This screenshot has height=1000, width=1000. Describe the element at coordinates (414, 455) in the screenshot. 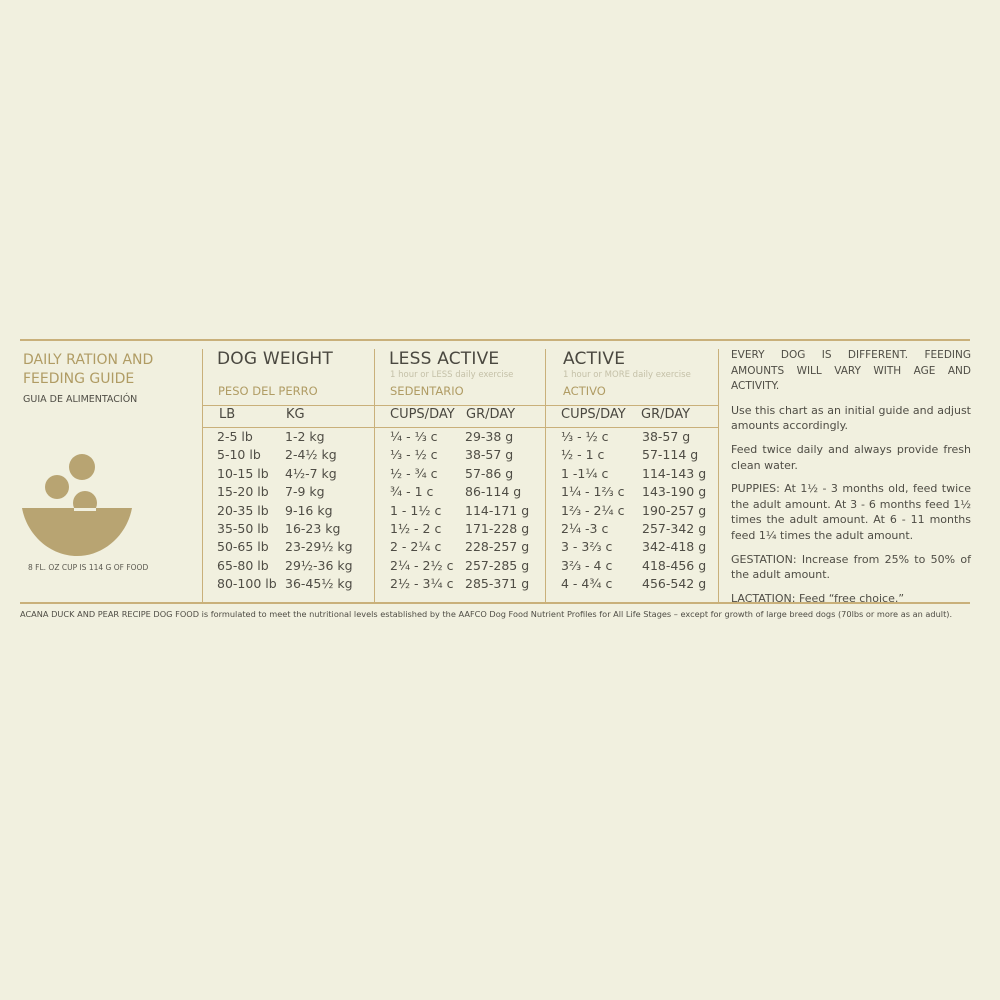

I see `less-active-cups-cell: ⅓ - ½ c` at that location.